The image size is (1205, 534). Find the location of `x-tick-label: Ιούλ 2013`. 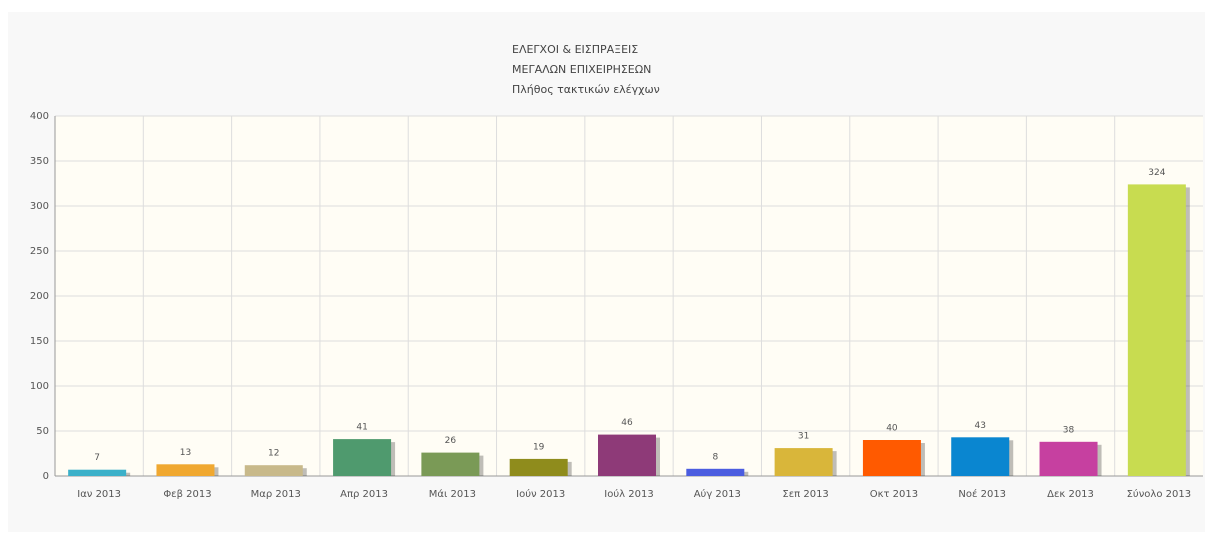

x-tick-label: Ιούλ 2013 is located at coordinates (628, 494).